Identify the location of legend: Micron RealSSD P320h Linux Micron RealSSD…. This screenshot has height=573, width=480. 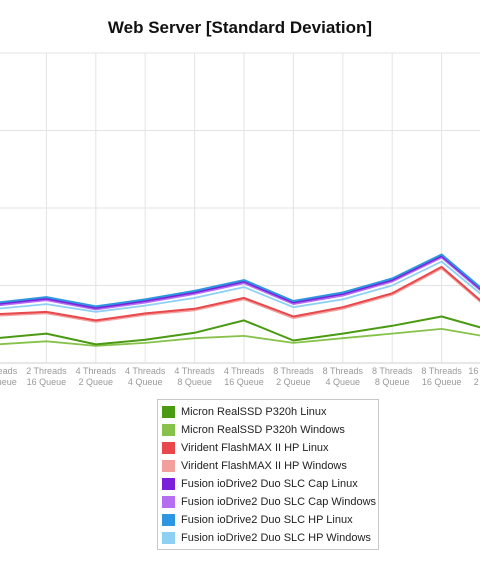
(268, 474).